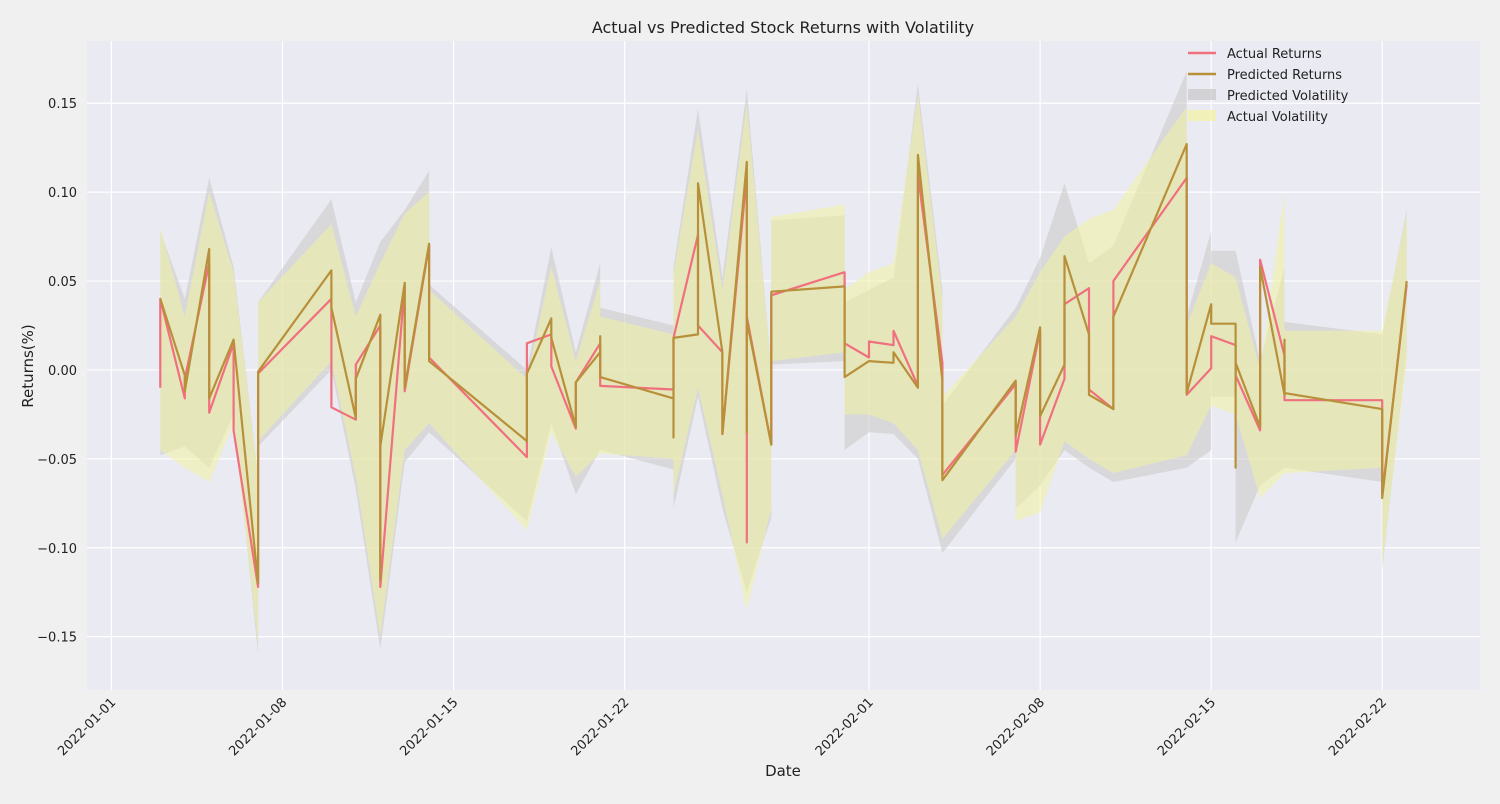 This screenshot has width=1500, height=804. Describe the element at coordinates (1284, 75) in the screenshot. I see `legend-label-predicted-returns: Predicted Returns` at that location.